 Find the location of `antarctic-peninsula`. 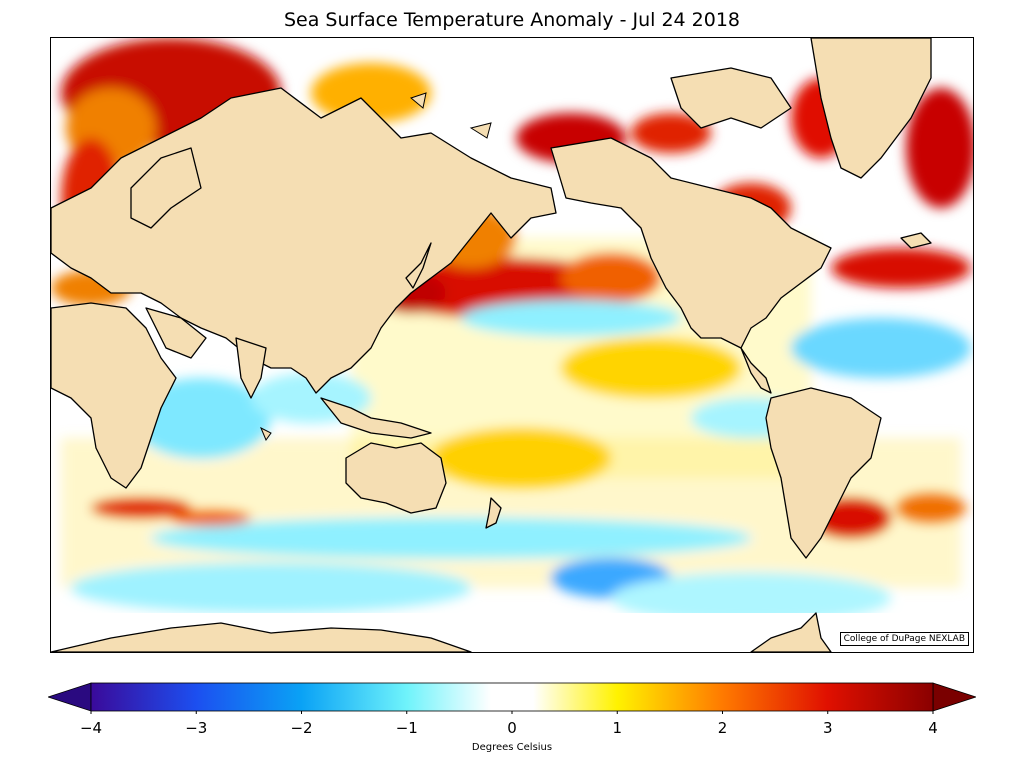

antarctic-peninsula is located at coordinates (791, 632).